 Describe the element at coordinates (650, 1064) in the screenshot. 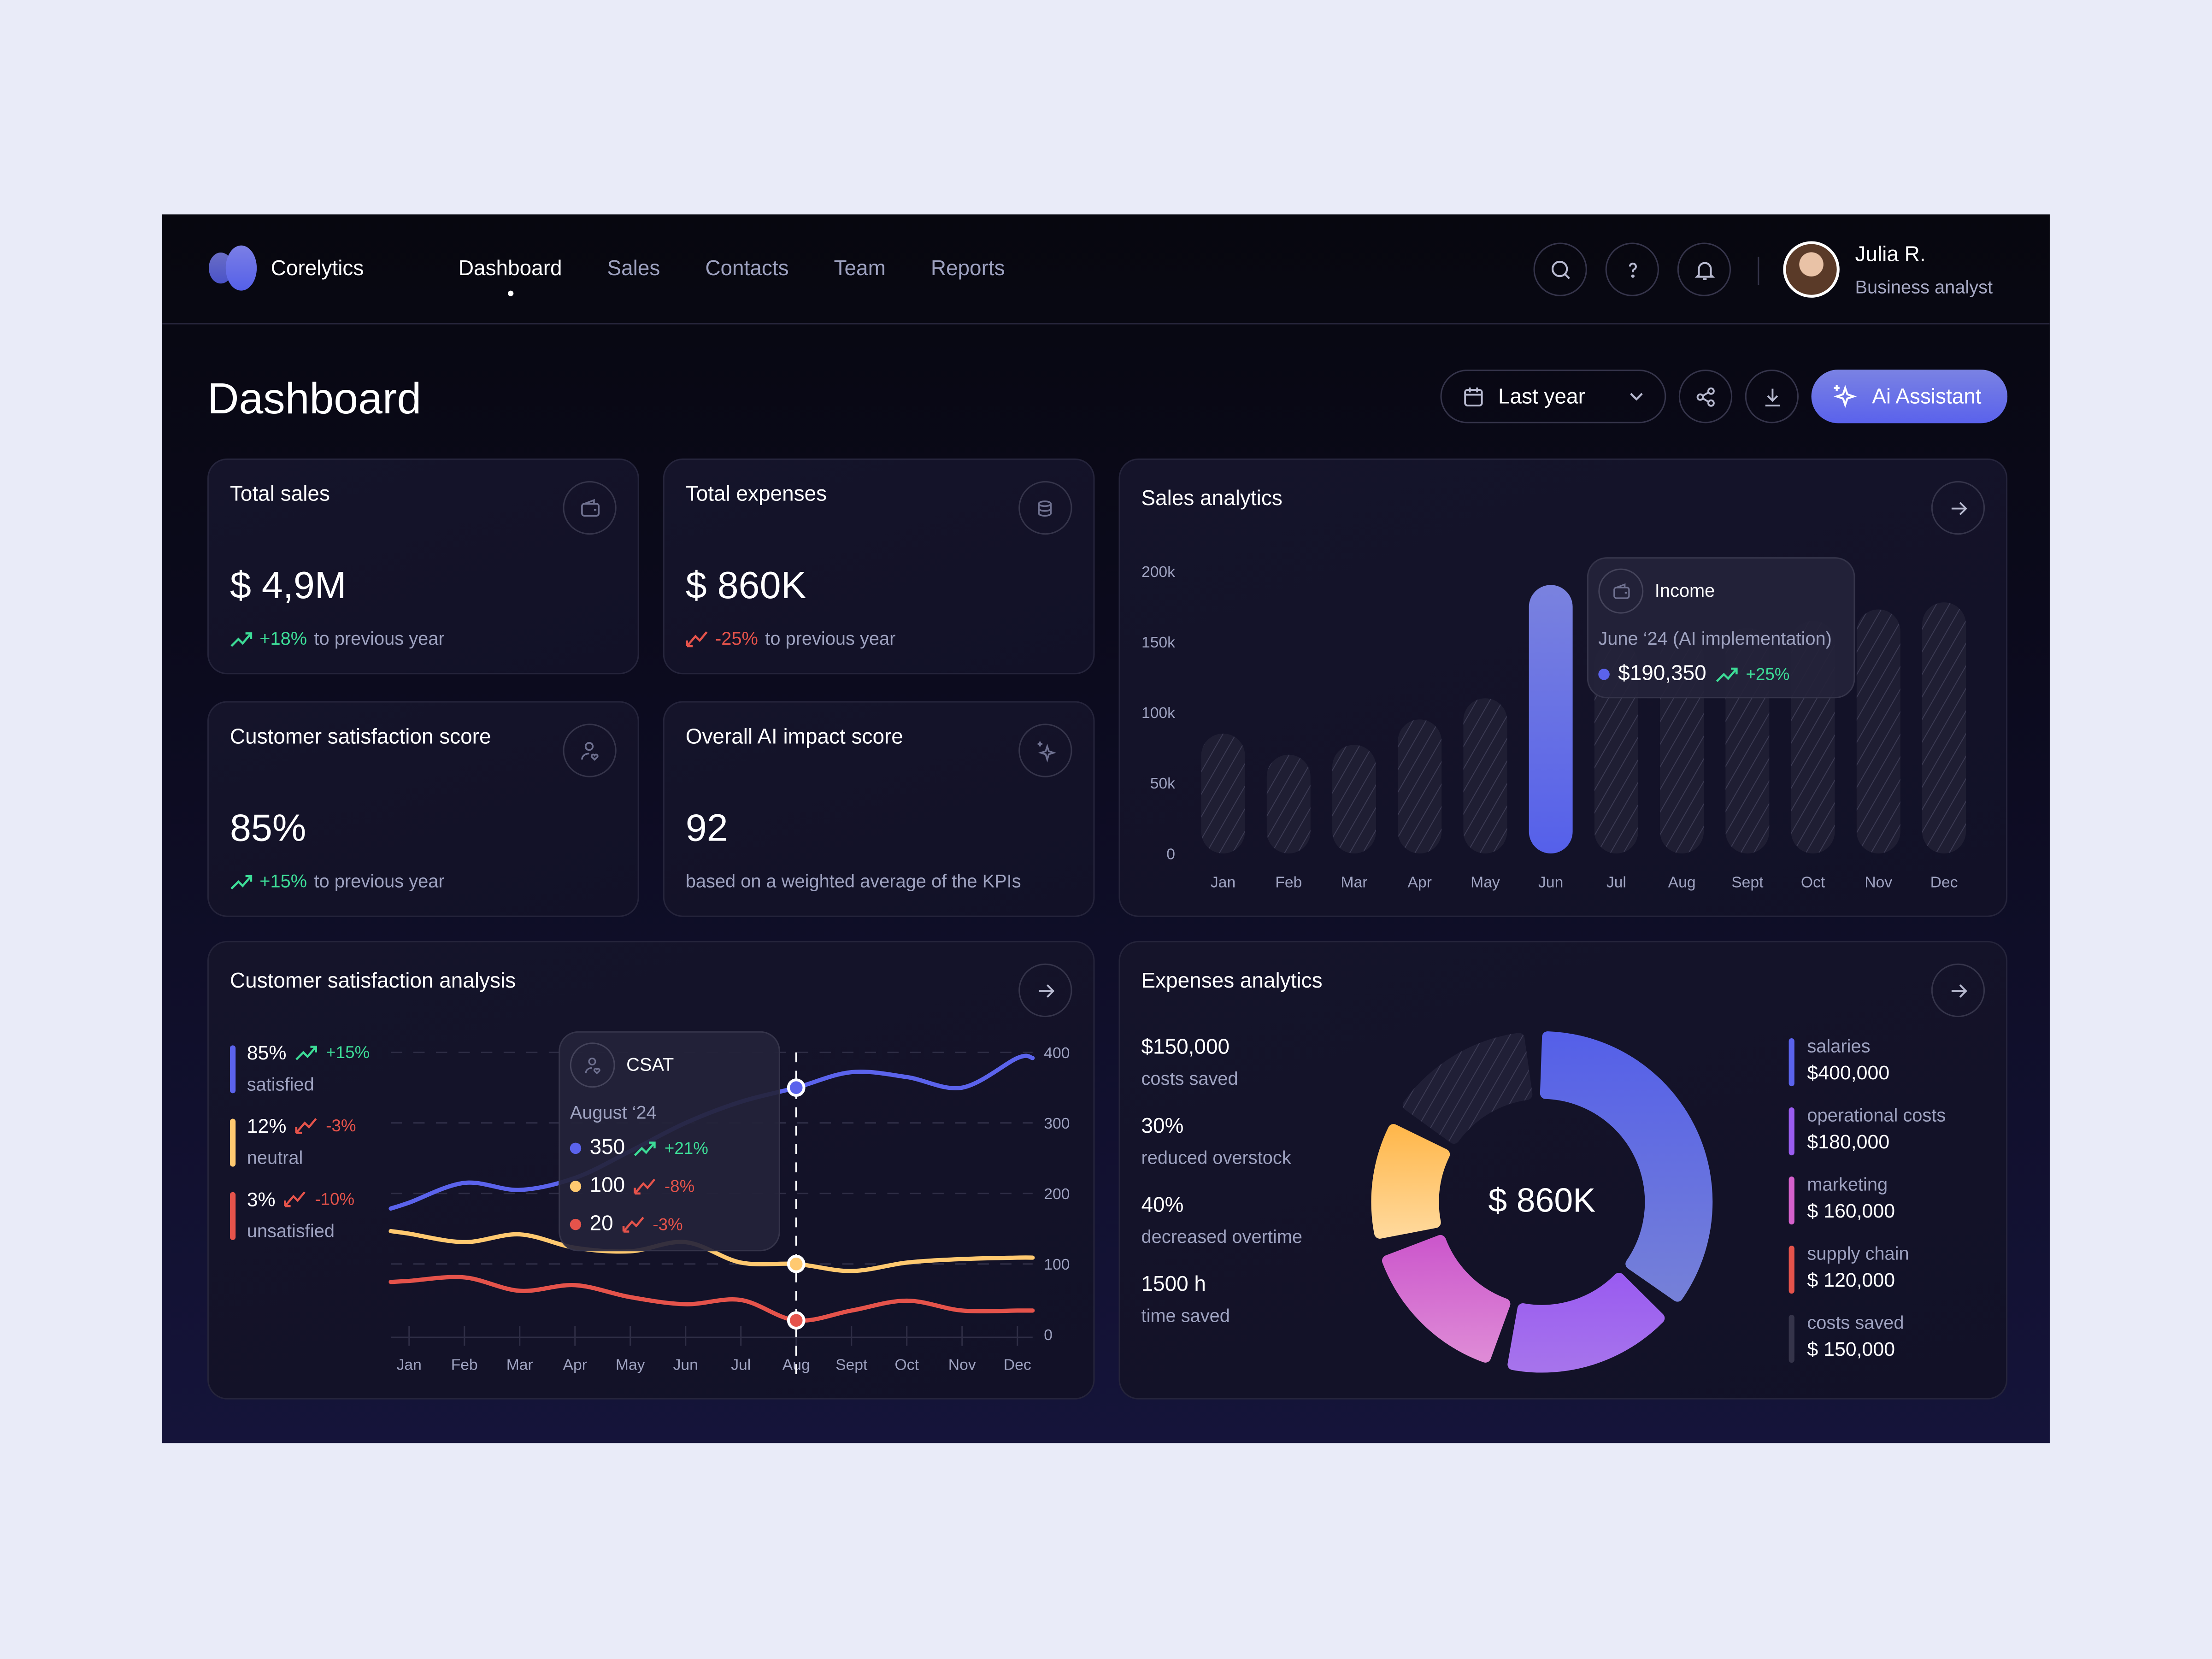

I see `tooltip-title: CSAT` at that location.